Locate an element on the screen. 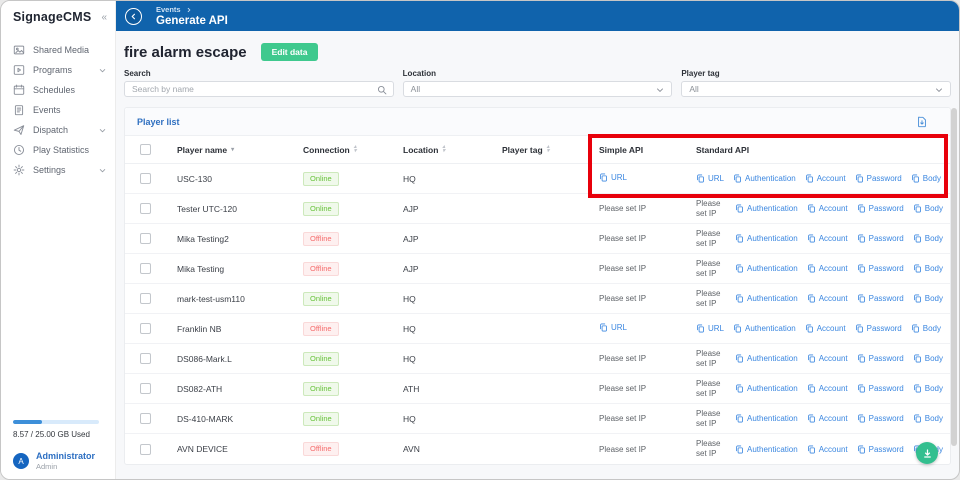 Image resolution: width=960 pixels, height=480 pixels. col-connection: Connection ▴ ▾ is located at coordinates (330, 149).